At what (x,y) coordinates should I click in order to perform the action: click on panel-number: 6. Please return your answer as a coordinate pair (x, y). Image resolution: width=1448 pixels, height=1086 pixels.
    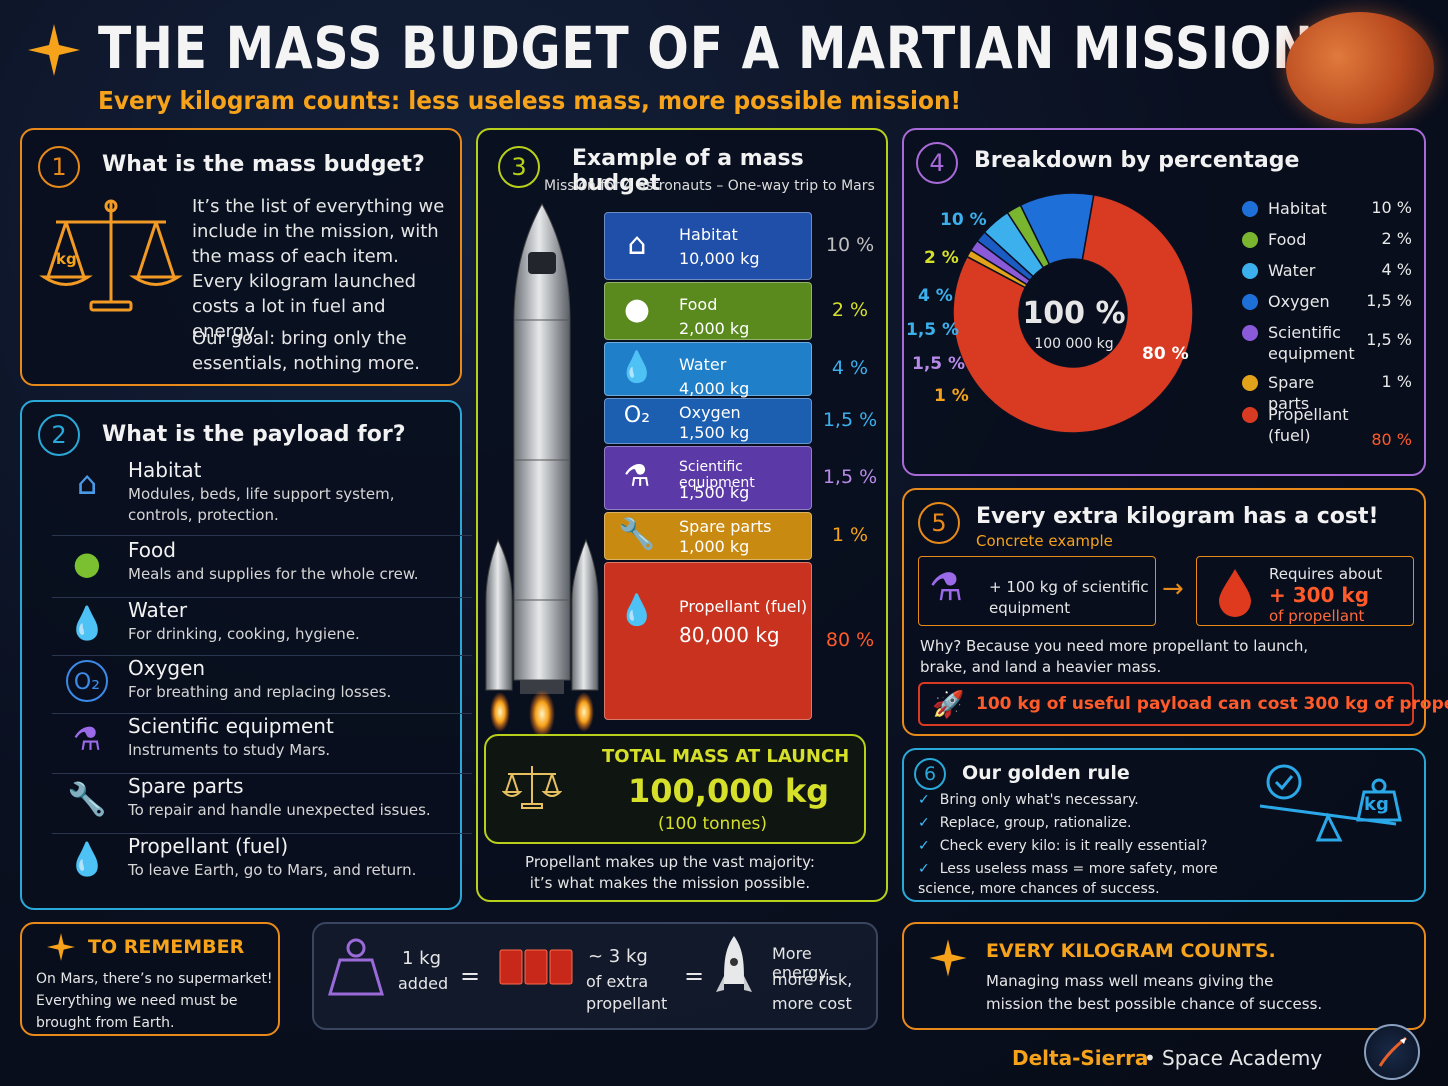
    Looking at the image, I should click on (930, 774).